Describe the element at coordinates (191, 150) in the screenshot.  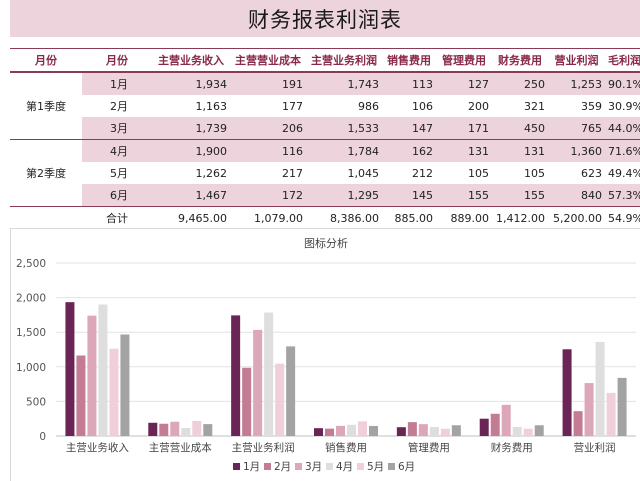
I see `value-cell: 1,900` at that location.